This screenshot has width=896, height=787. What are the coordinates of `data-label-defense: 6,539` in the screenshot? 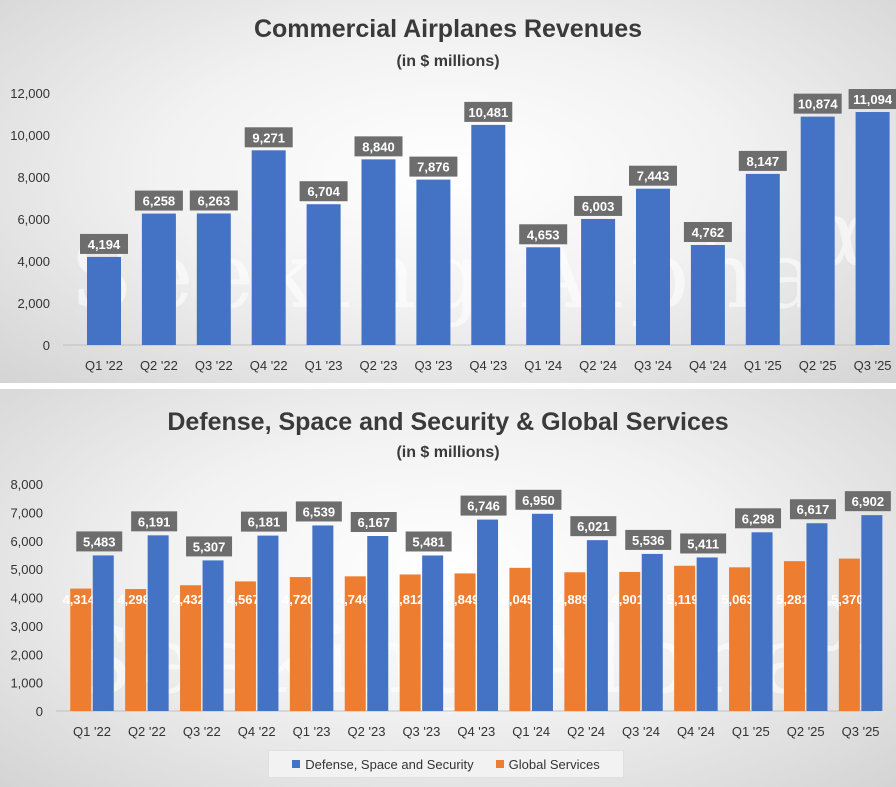 It's located at (319, 511).